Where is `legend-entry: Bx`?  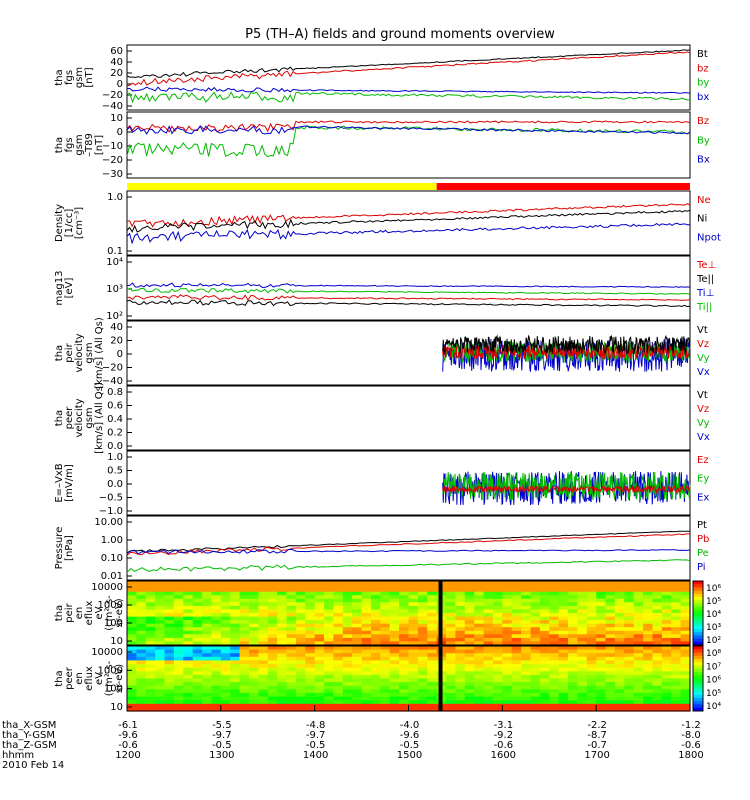 legend-entry: Bx is located at coordinates (703, 160).